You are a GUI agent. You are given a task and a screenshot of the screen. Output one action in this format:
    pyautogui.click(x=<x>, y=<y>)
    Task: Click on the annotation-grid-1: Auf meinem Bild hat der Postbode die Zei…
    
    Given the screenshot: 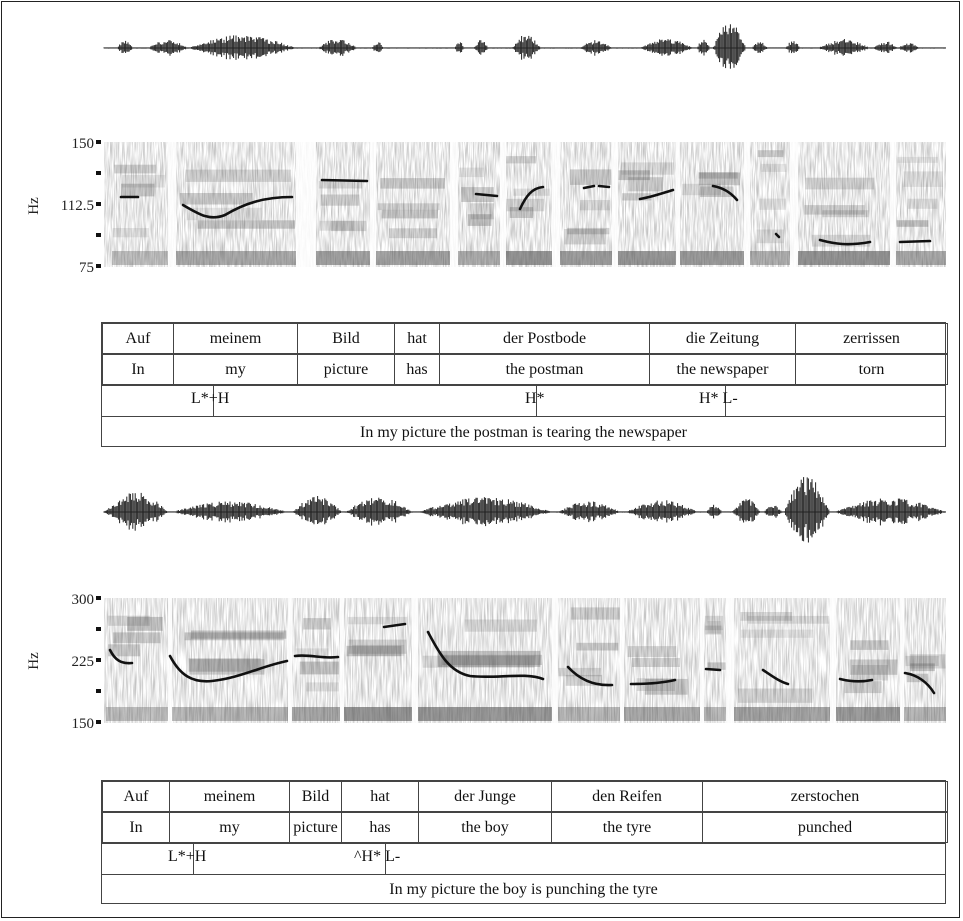 What is the action you would take?
    pyautogui.click(x=524, y=385)
    